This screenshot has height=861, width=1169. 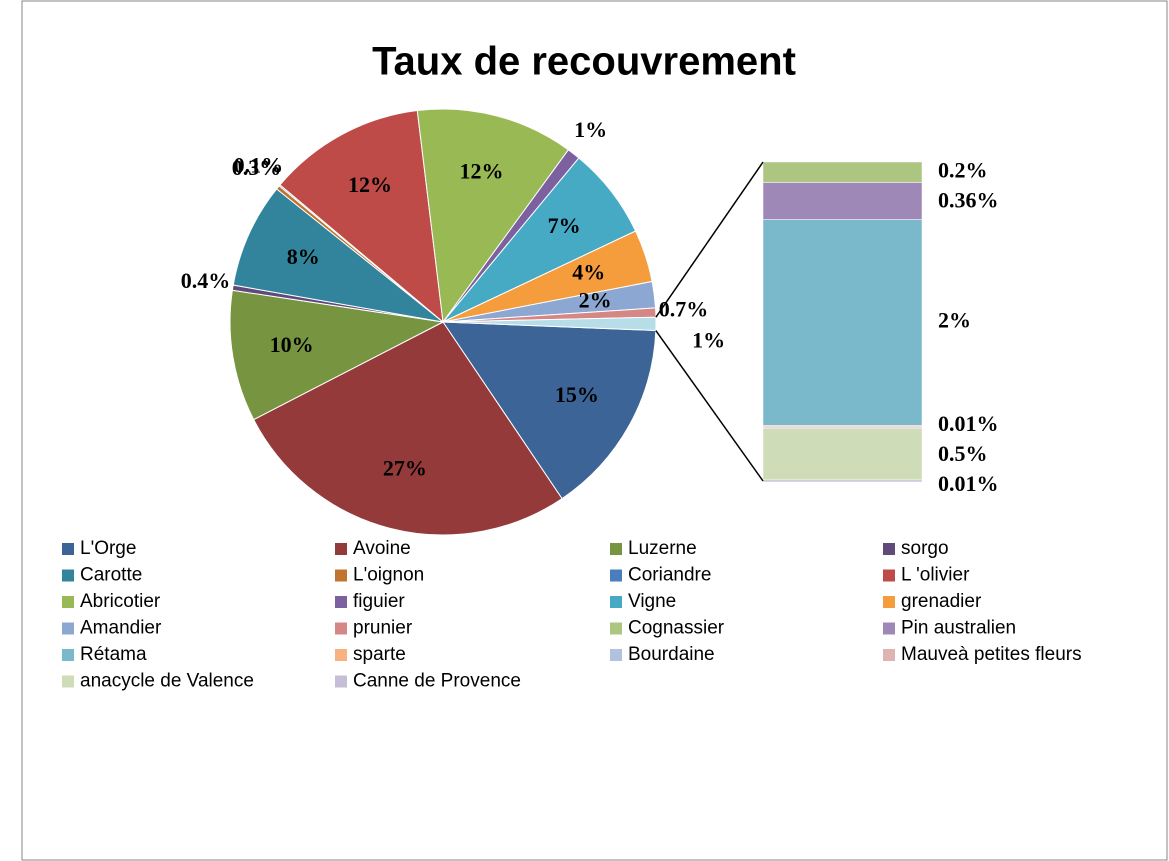 What do you see at coordinates (167, 681) in the screenshot?
I see `legend-label: anacycle de Valence` at bounding box center [167, 681].